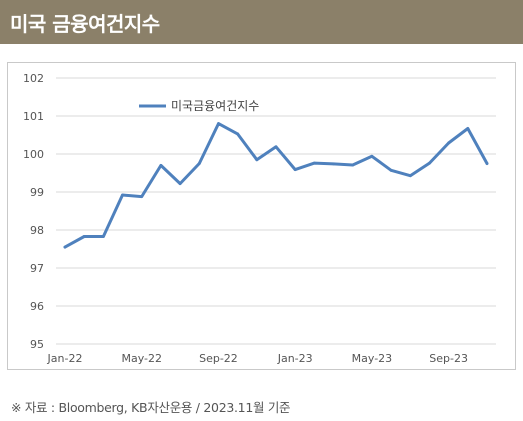 This screenshot has width=523, height=421. I want to click on x-axis: Jan-22 May-22 Sep-22 Jan-23 May-23 Sep-23, so click(257, 358).